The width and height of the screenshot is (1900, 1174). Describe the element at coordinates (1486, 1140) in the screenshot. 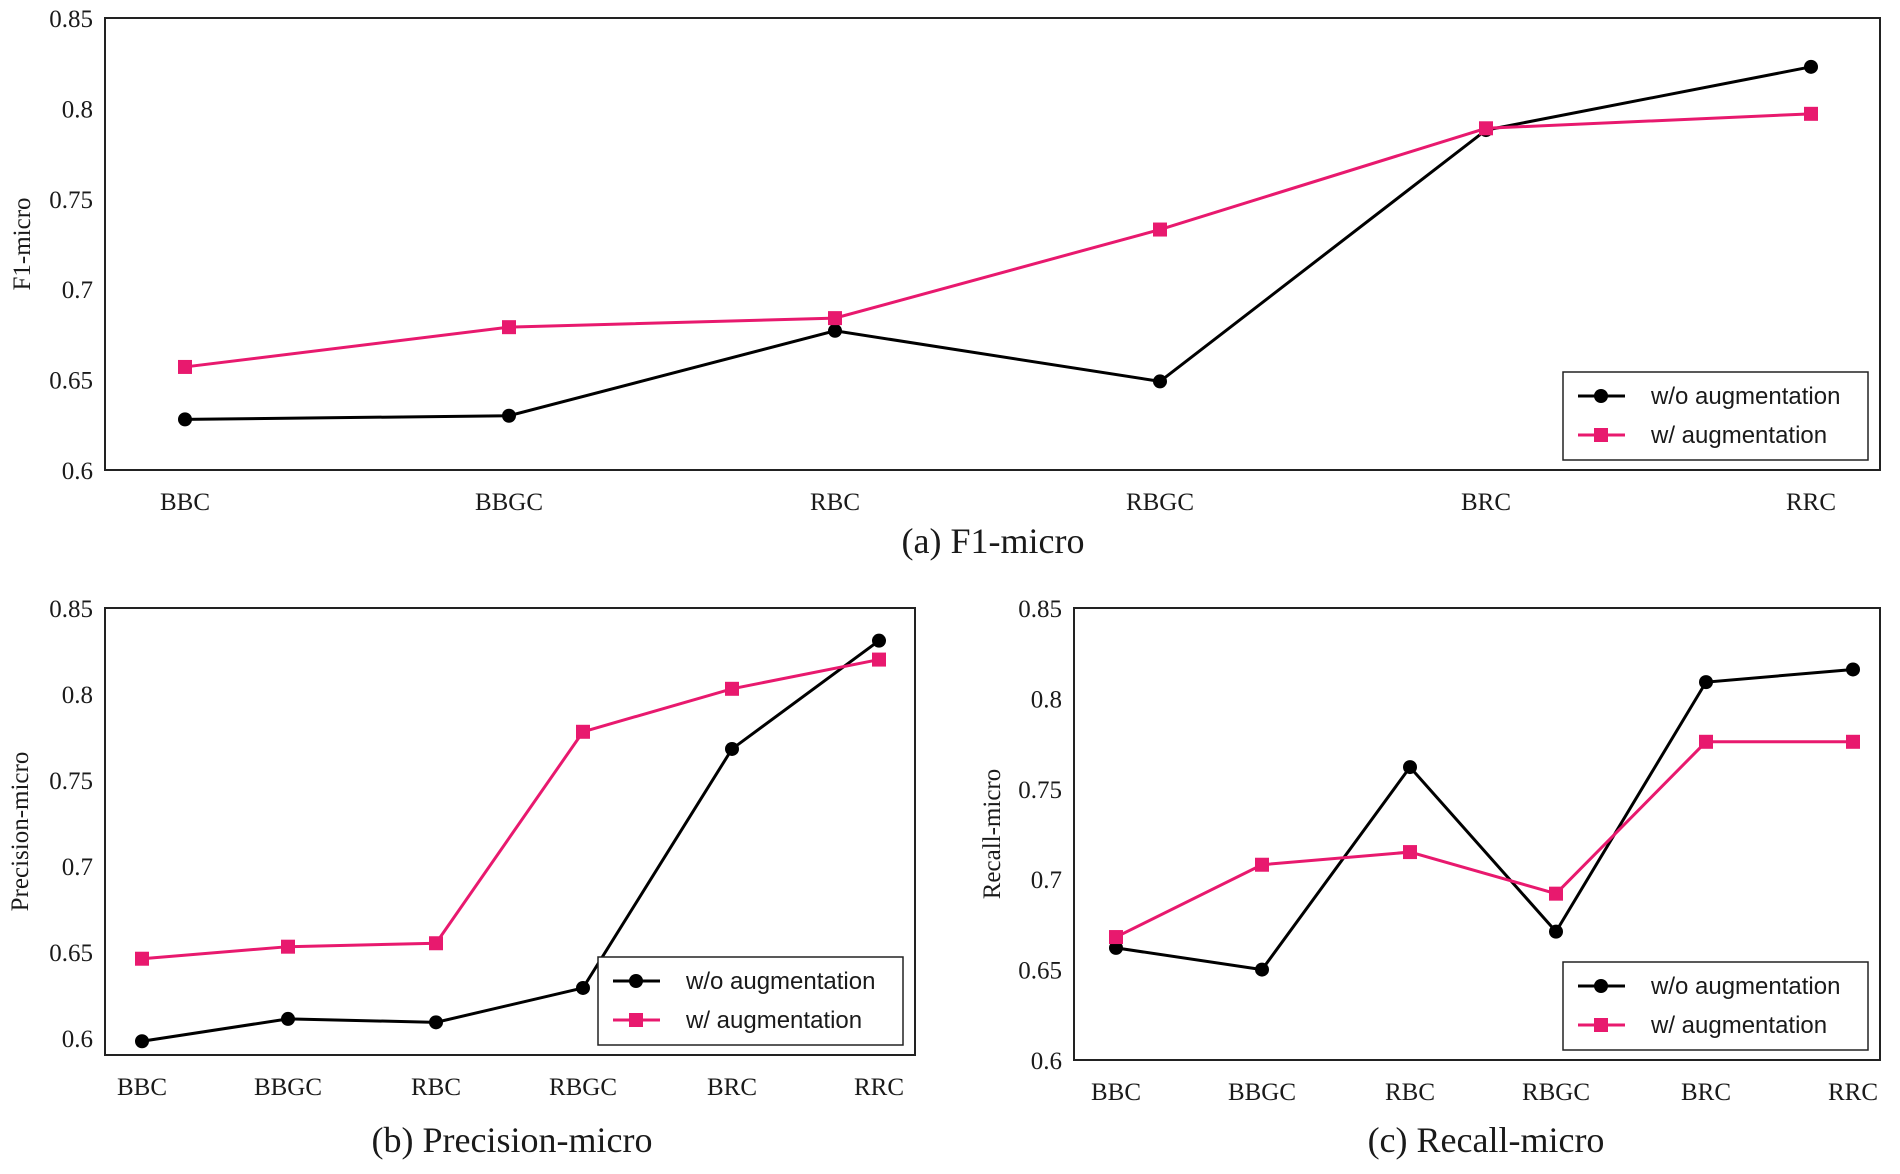

I see `chart-caption: (c) Recall-micro` at that location.